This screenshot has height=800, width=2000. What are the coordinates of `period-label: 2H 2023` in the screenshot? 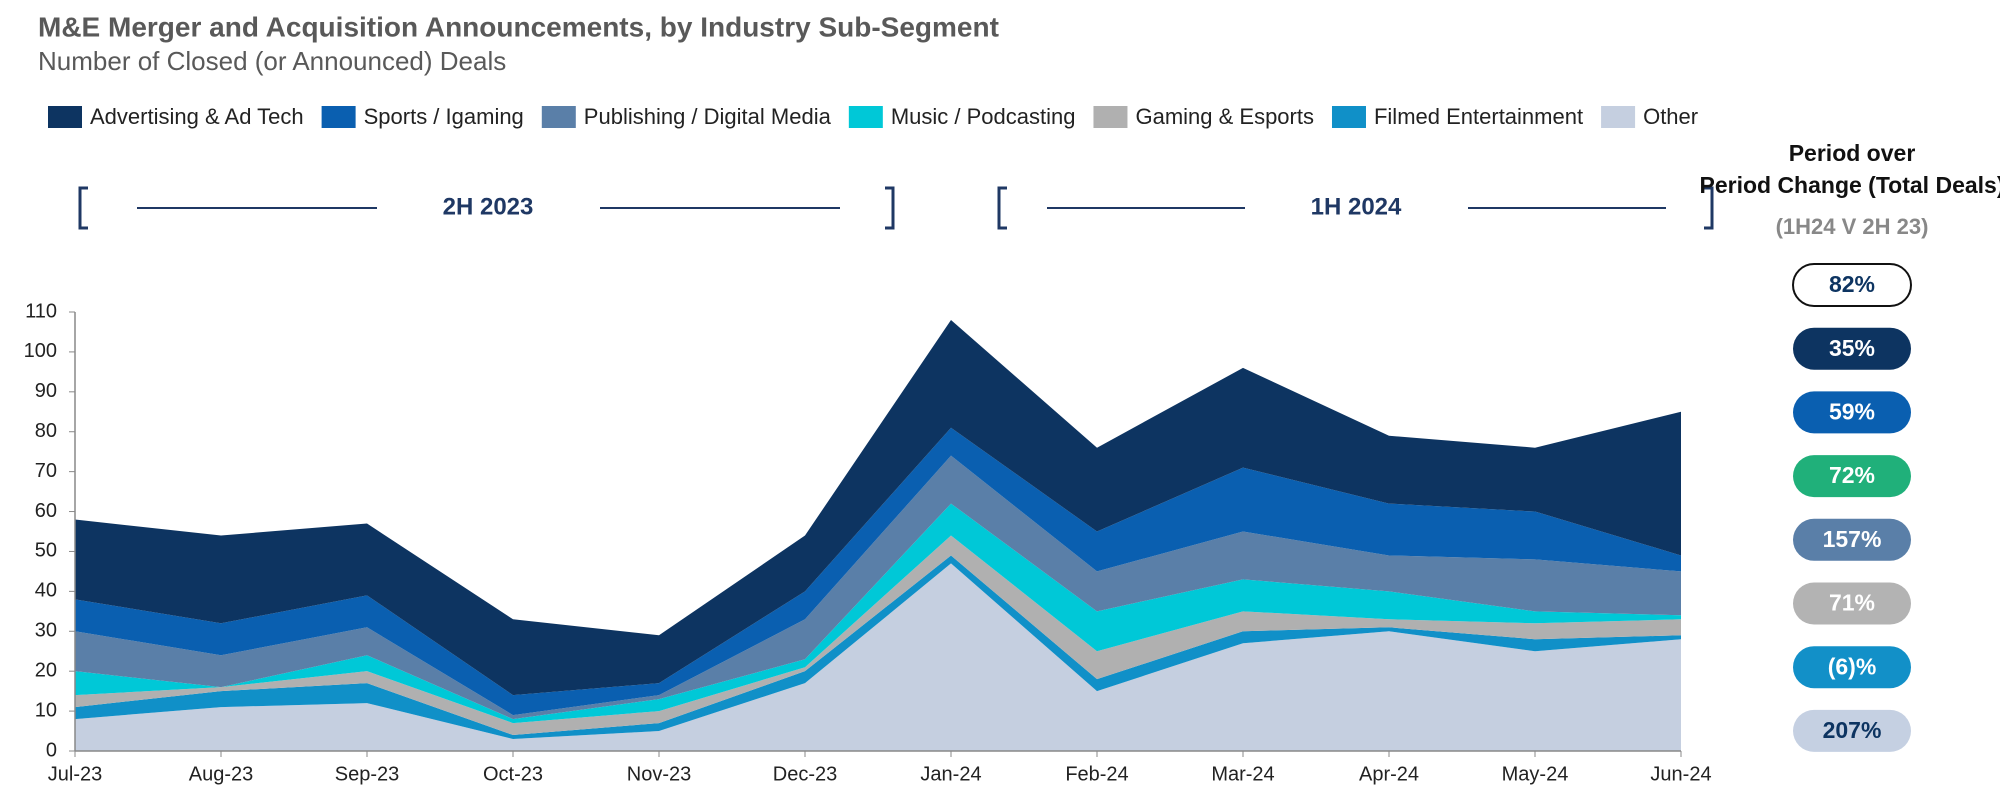 It's located at (488, 206).